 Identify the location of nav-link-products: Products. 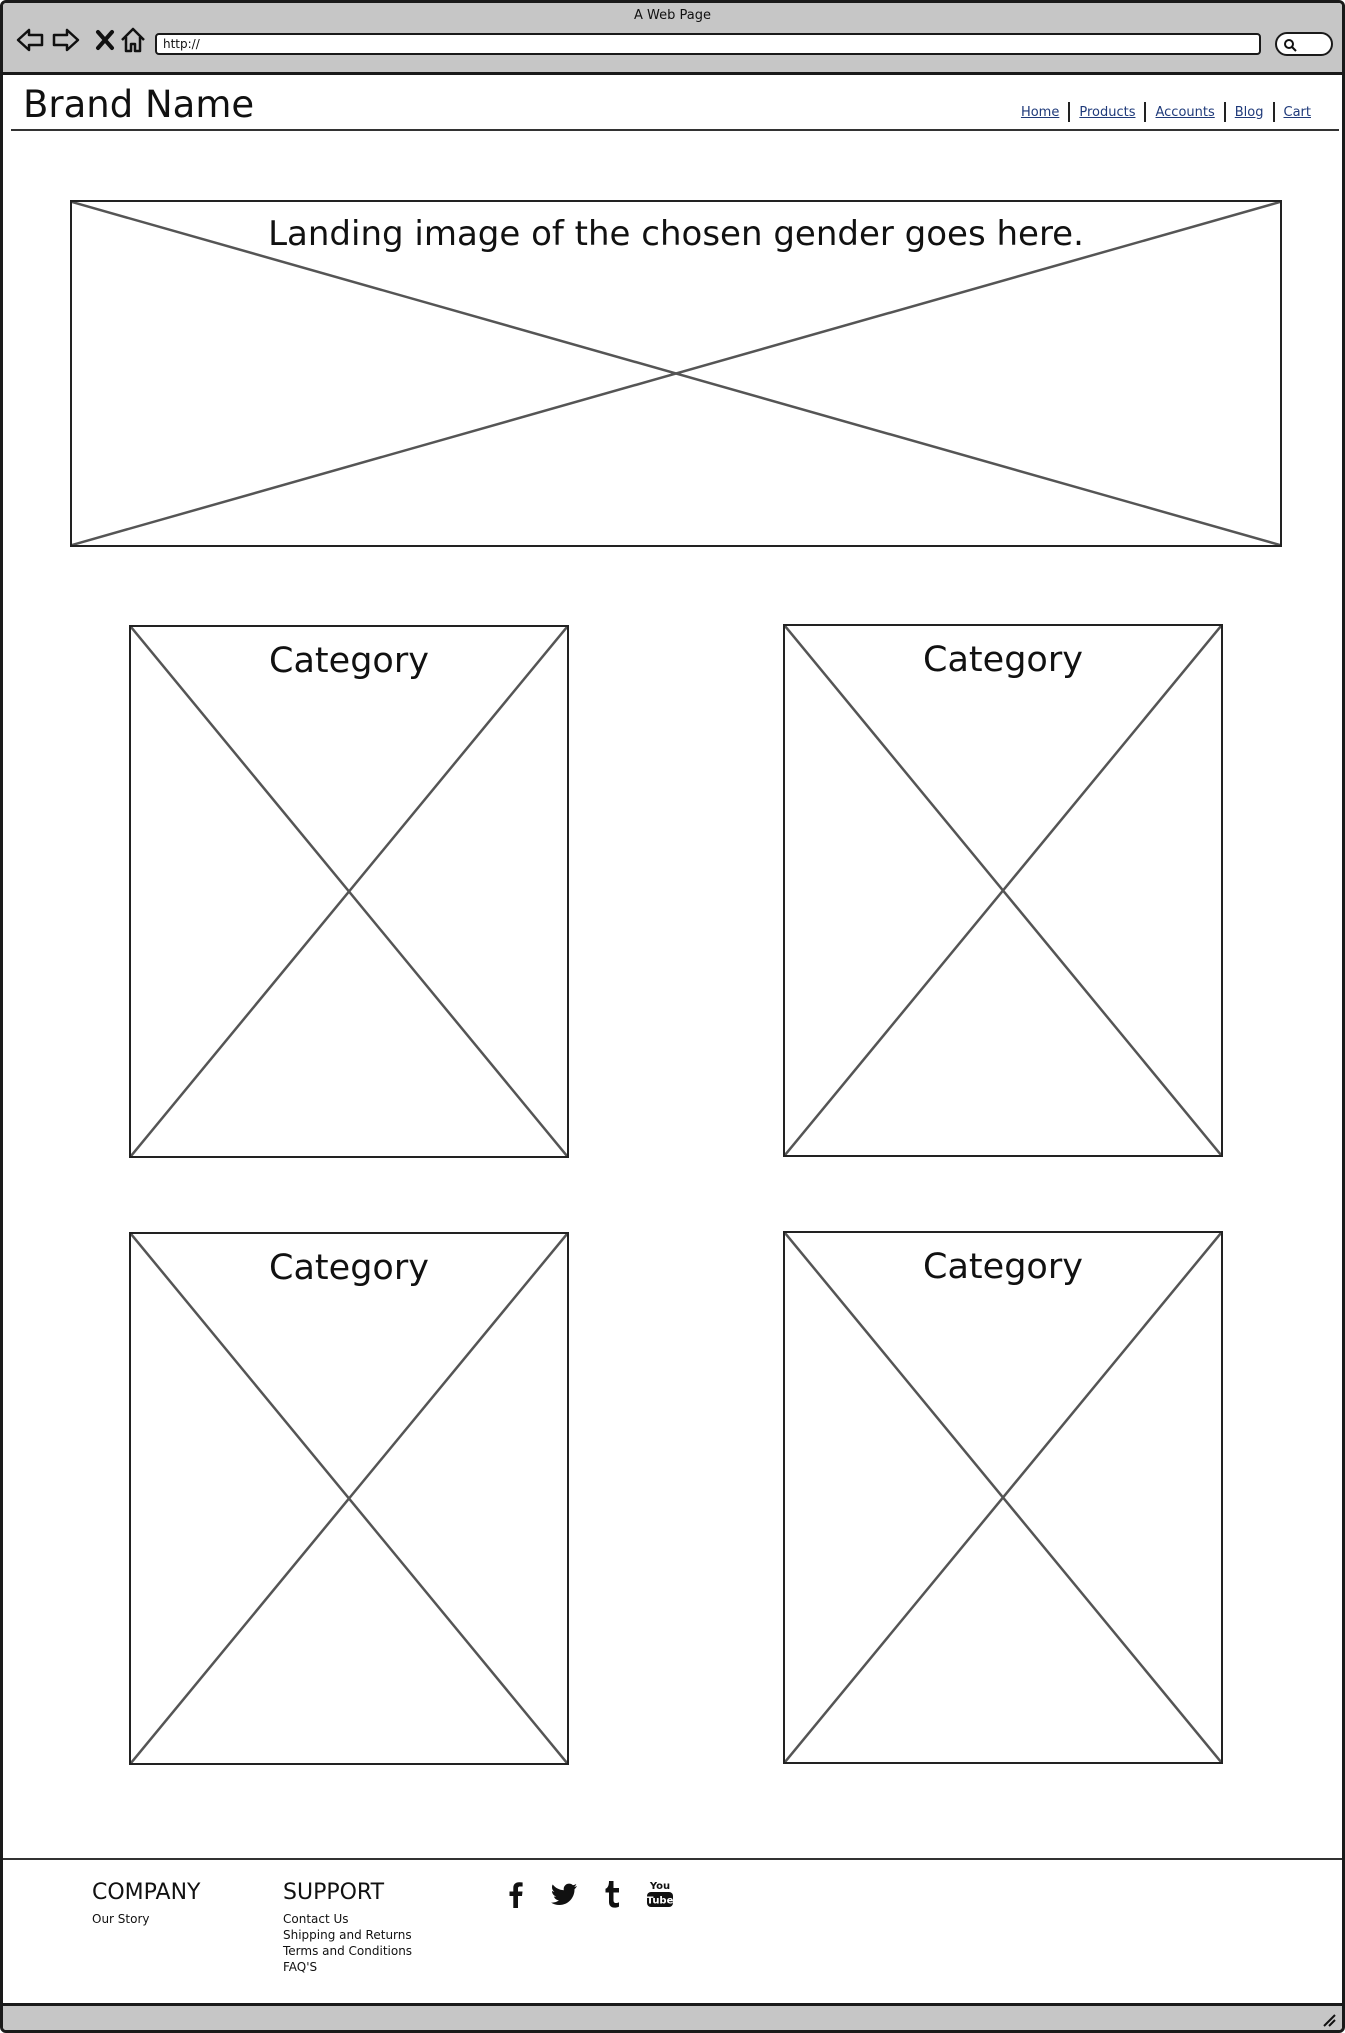
(1107, 112).